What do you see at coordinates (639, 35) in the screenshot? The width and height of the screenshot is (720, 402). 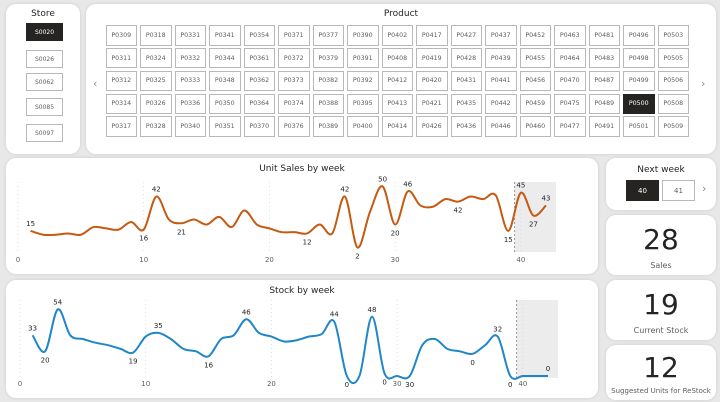 I see `product-option-p0496: P0496` at bounding box center [639, 35].